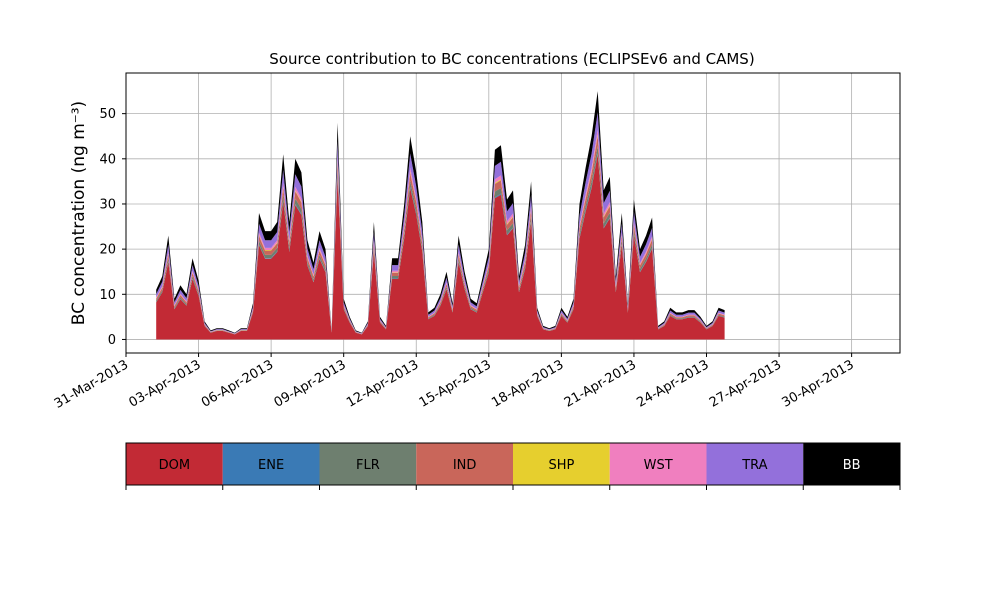  I want to click on legend-label-wst: WST, so click(658, 465).